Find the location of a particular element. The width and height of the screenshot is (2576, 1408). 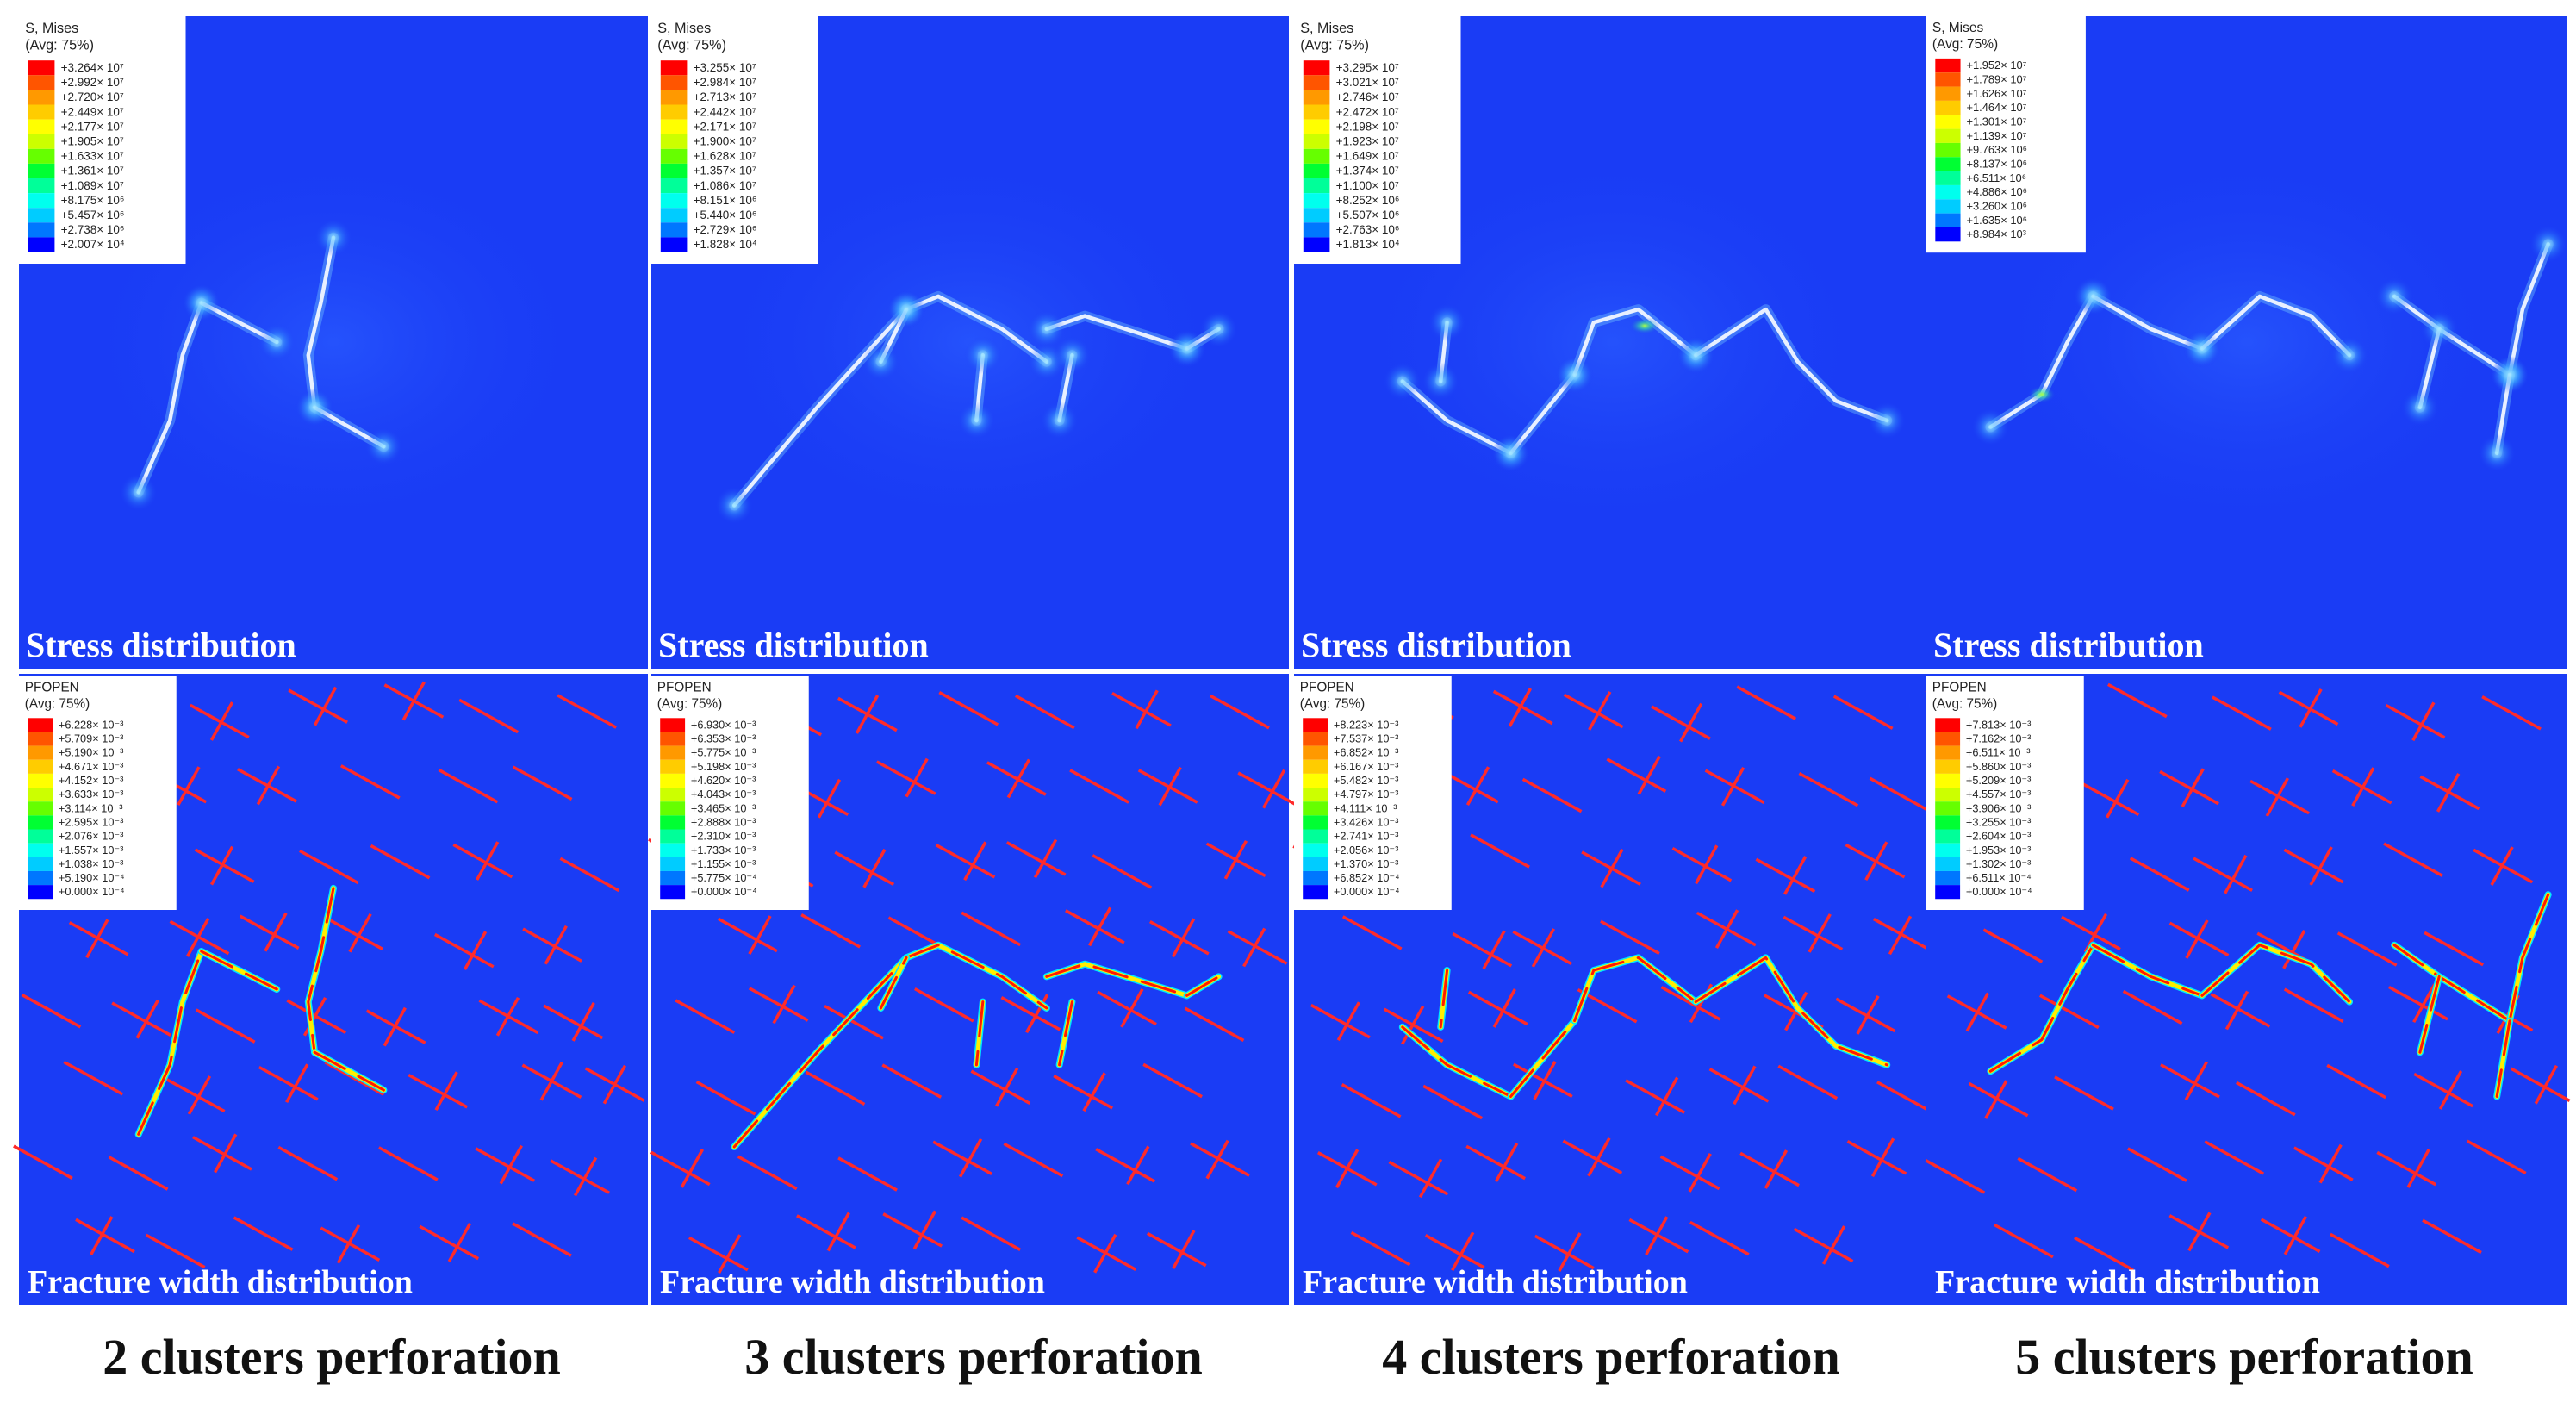

fracture-3-legend-value: +0.000× 10⁻⁴ is located at coordinates (724, 891).